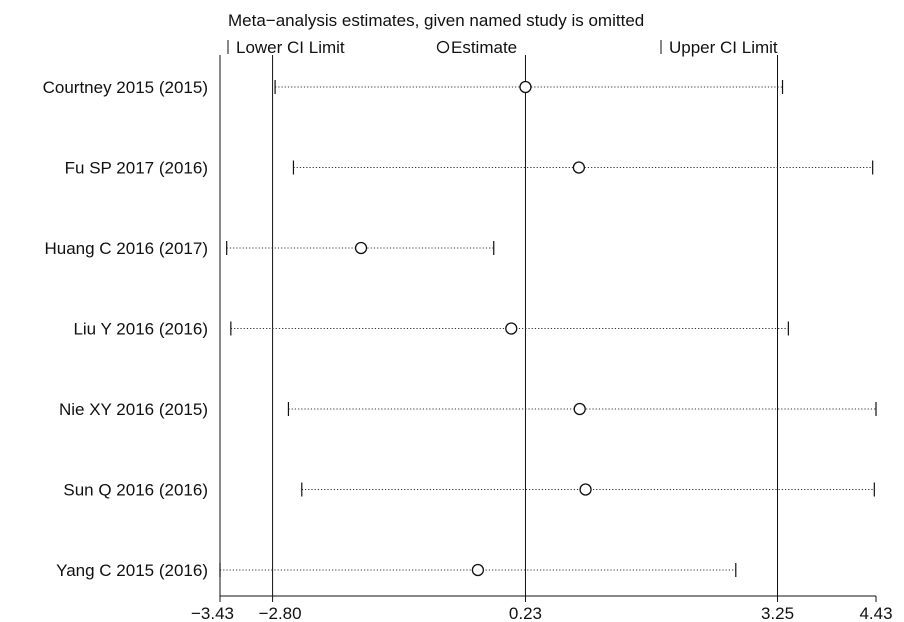 The height and width of the screenshot is (622, 904). I want to click on study-label: Huang C 2016 (2017), so click(126, 248).